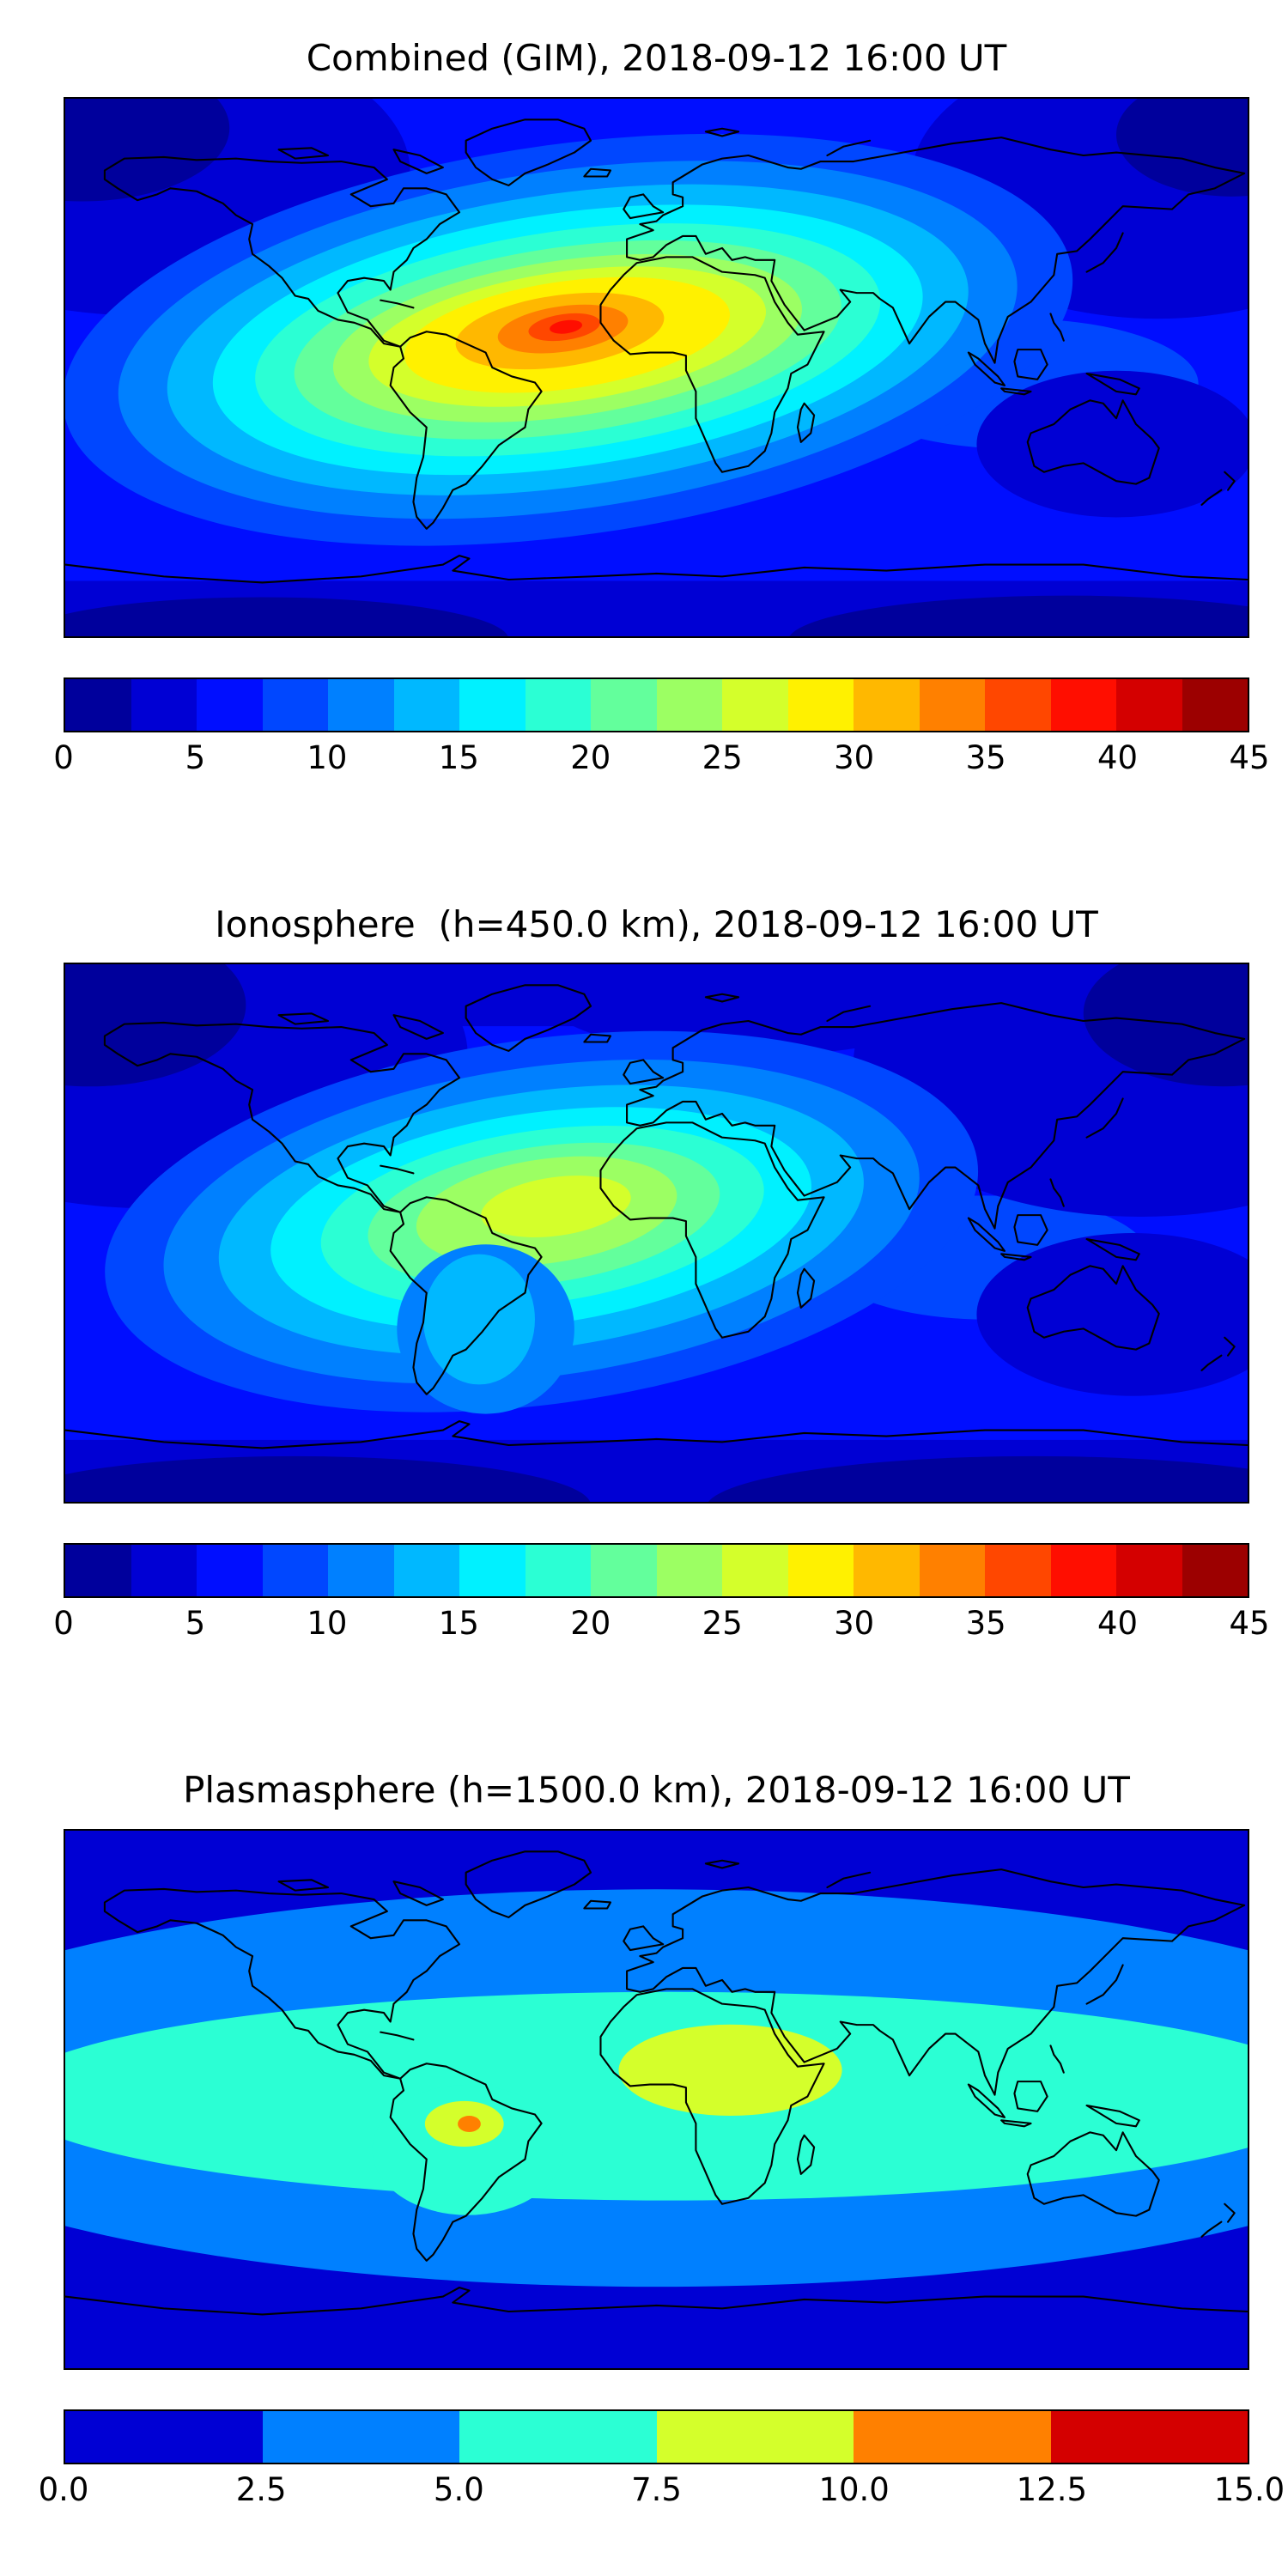  I want to click on south-america-tail-bands, so click(486, 1329).